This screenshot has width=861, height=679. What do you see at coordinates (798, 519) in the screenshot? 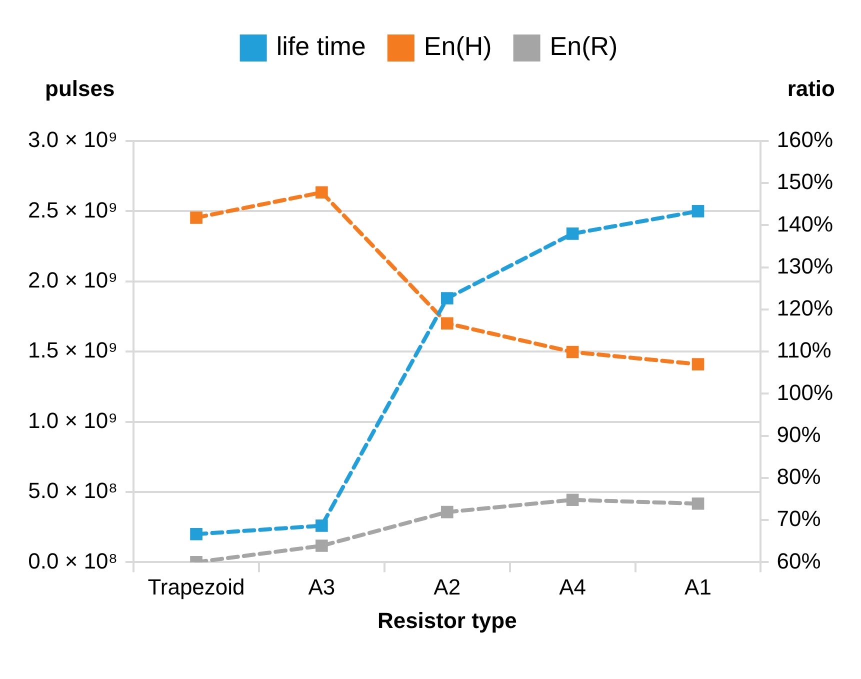
I see `y2-tick-label: 70%` at bounding box center [798, 519].